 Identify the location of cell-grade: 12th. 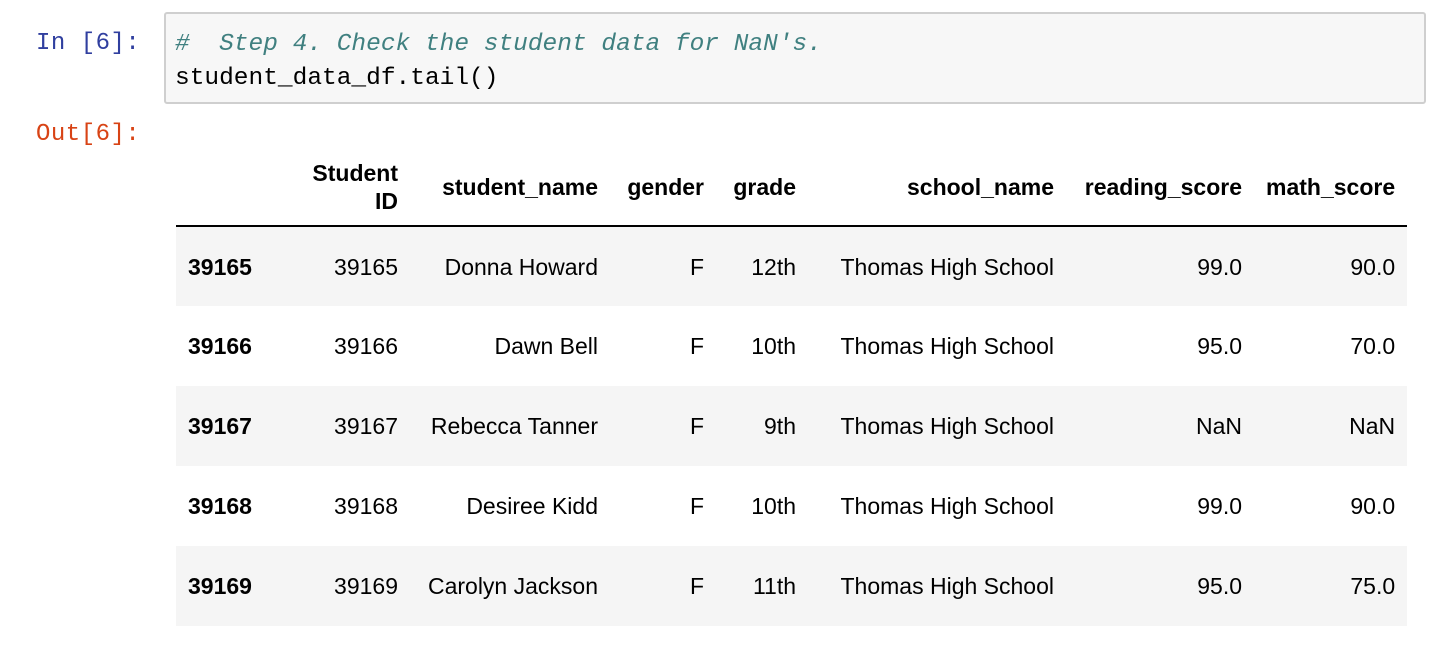
(773, 266).